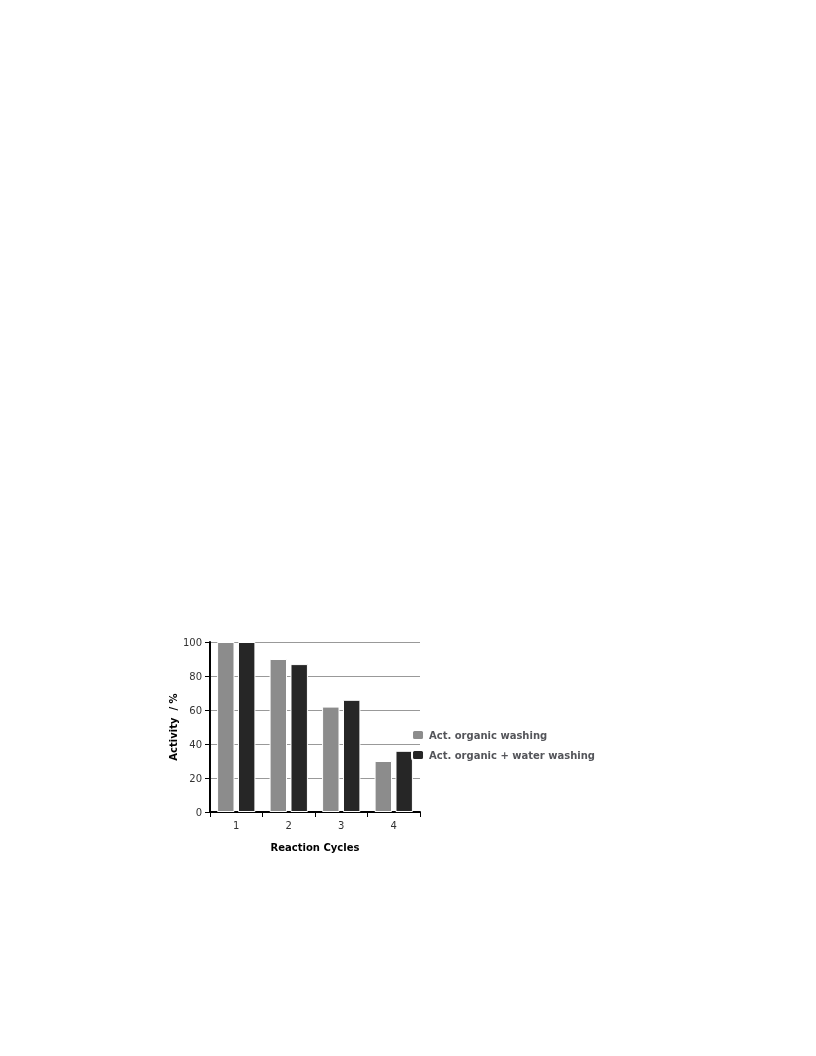 Image resolution: width=816 pixels, height=1056 pixels. I want to click on x-tick-label: 3, so click(341, 825).